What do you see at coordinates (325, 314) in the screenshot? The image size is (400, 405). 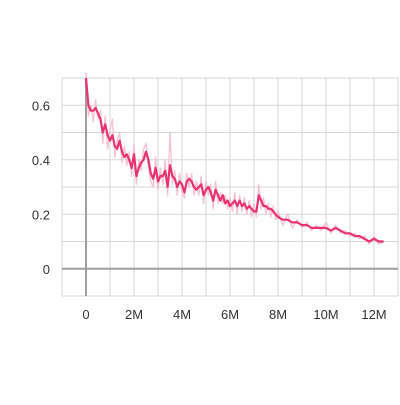 I see `x-tick-label: 10M` at bounding box center [325, 314].